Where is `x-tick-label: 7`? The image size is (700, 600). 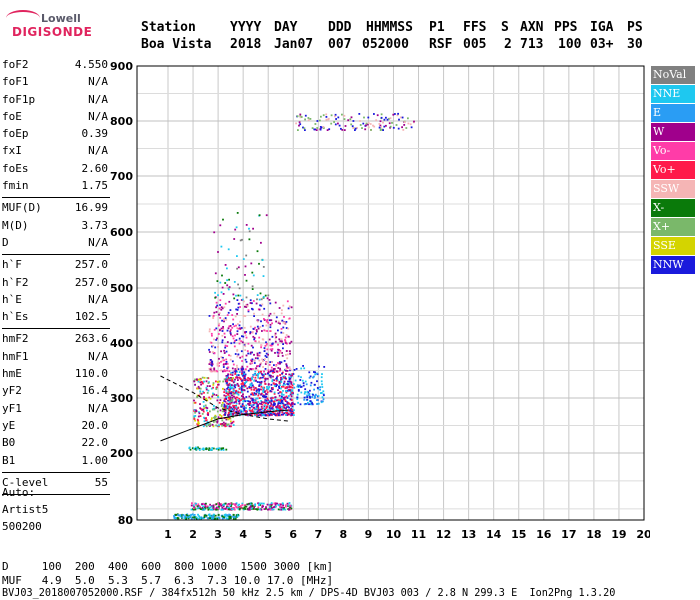
x-tick-label: 7 is located at coordinates (318, 534).